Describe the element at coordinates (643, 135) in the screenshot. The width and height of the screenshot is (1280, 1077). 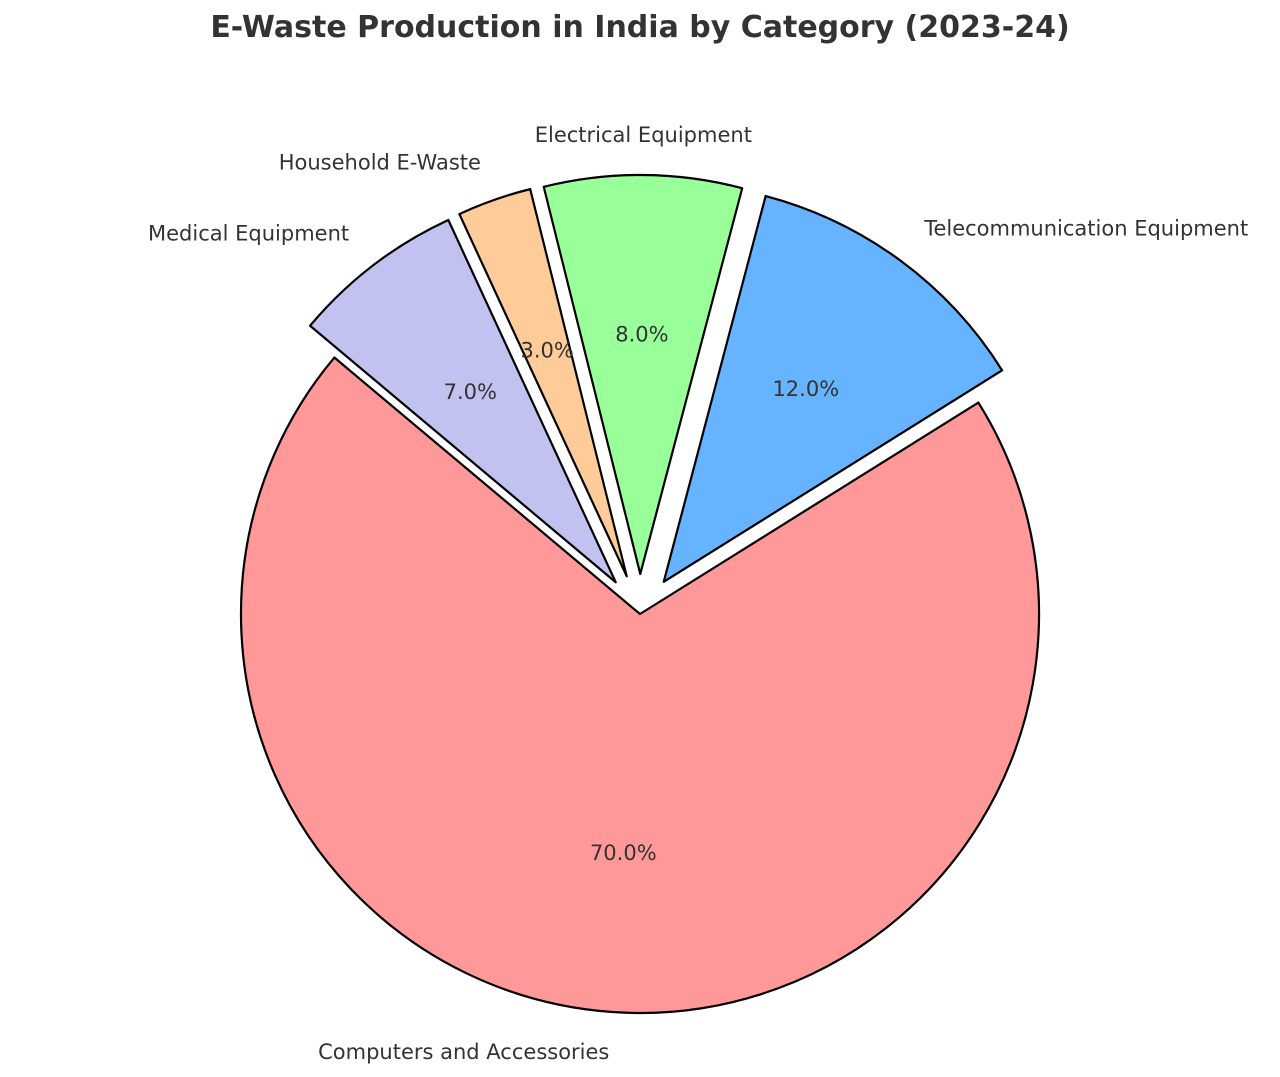
I see `slice-label-electrical-equipment: Electrical Equipment` at that location.